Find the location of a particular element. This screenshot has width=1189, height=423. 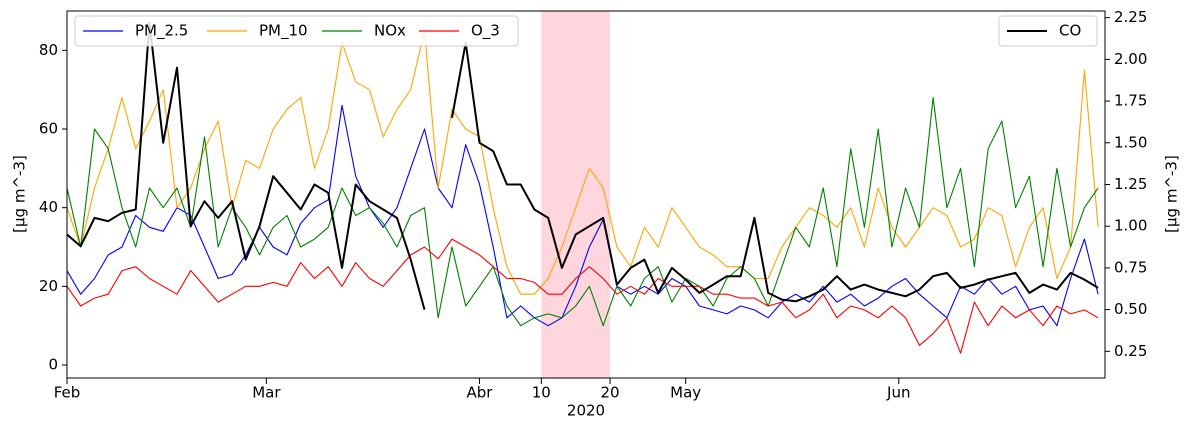

legend-label: PM_2.5 is located at coordinates (161, 31).